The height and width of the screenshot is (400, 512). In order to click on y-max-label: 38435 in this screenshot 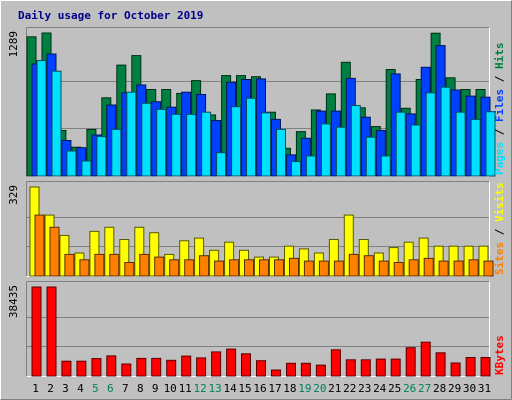, I will do `click(13, 301)`.